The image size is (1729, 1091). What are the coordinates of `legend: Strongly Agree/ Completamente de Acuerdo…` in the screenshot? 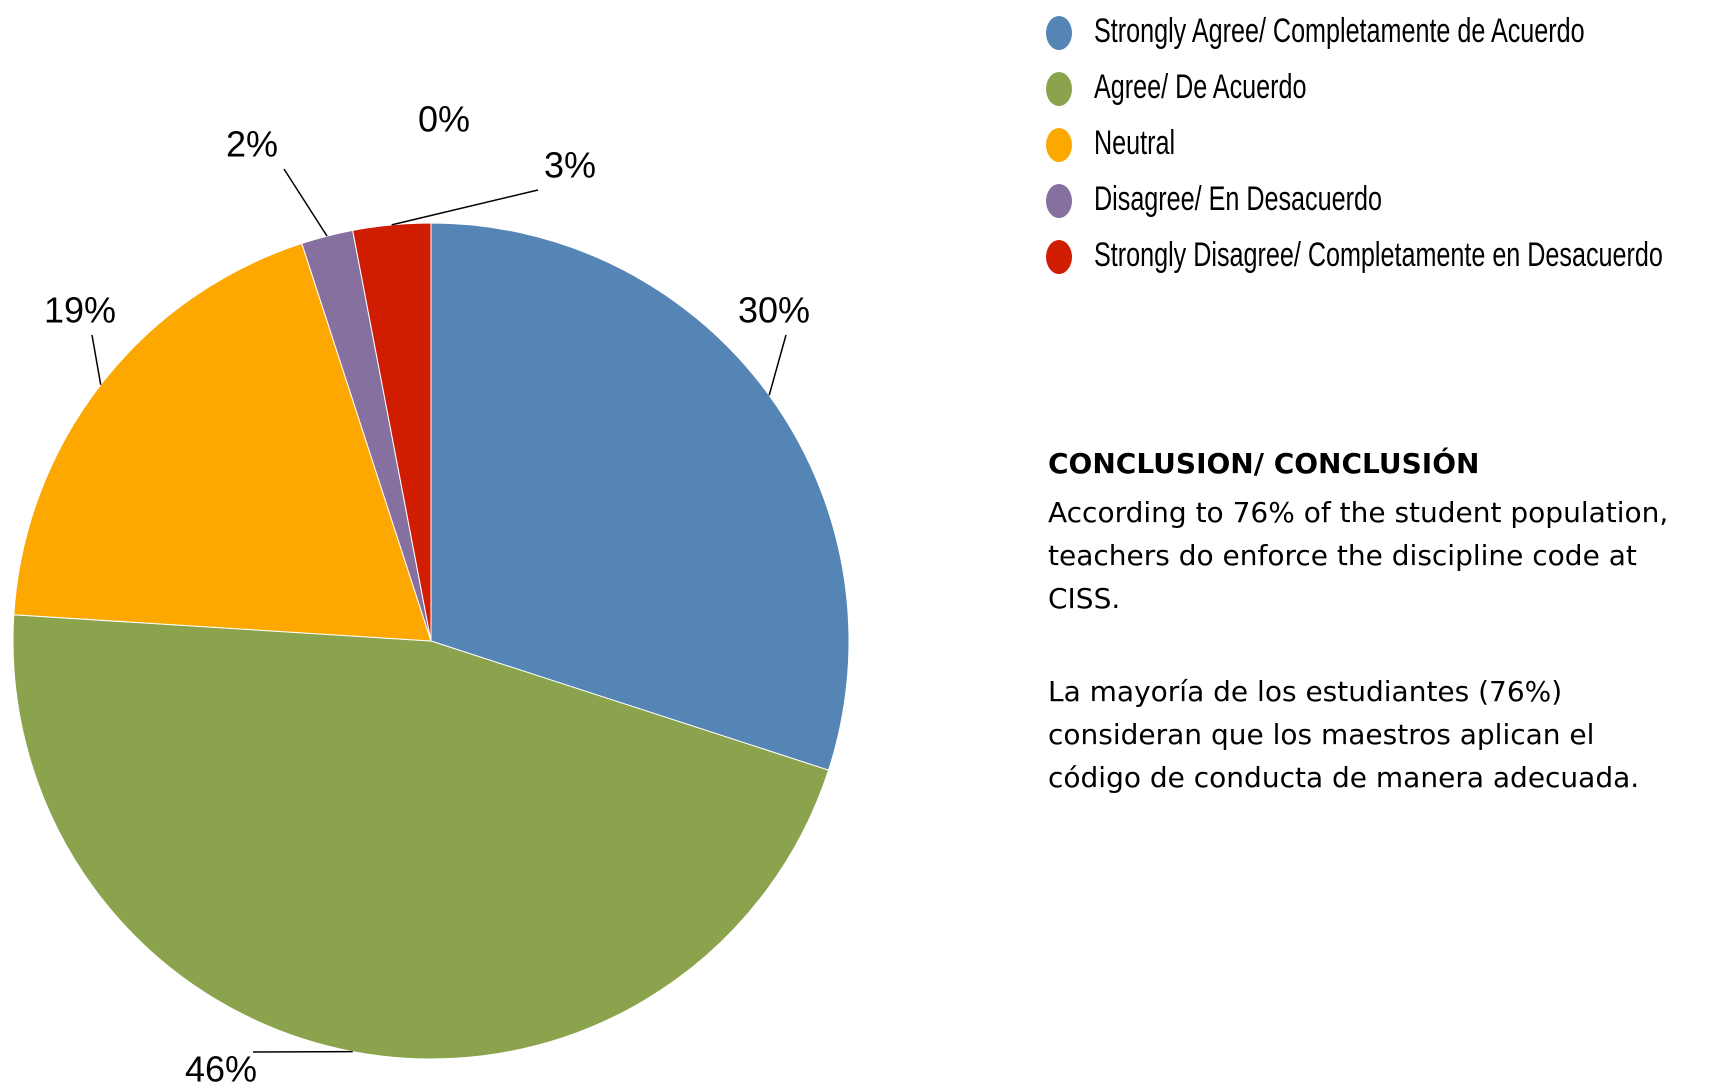 It's located at (1378, 143).